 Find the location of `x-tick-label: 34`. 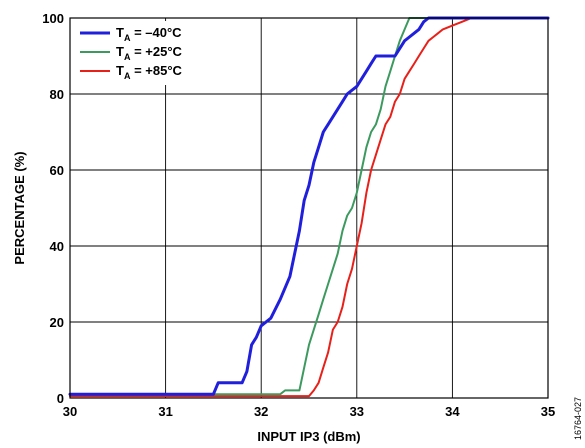

x-tick-label: 34 is located at coordinates (452, 411).